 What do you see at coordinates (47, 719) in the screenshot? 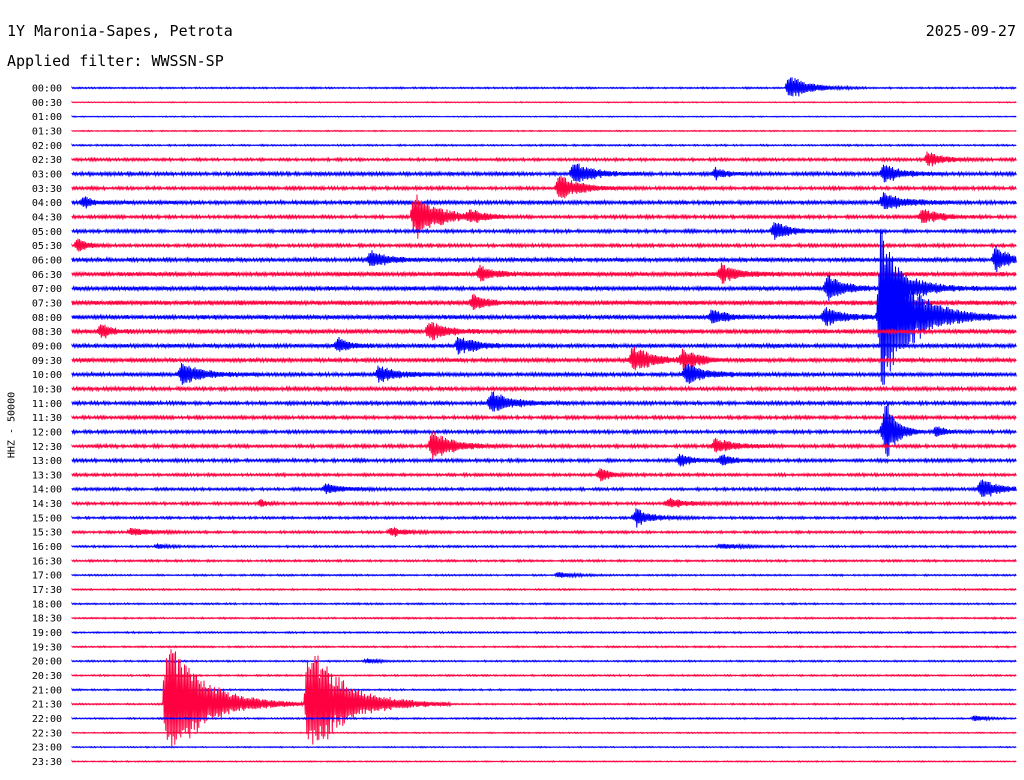
I see `row-label: 22:00` at bounding box center [47, 719].